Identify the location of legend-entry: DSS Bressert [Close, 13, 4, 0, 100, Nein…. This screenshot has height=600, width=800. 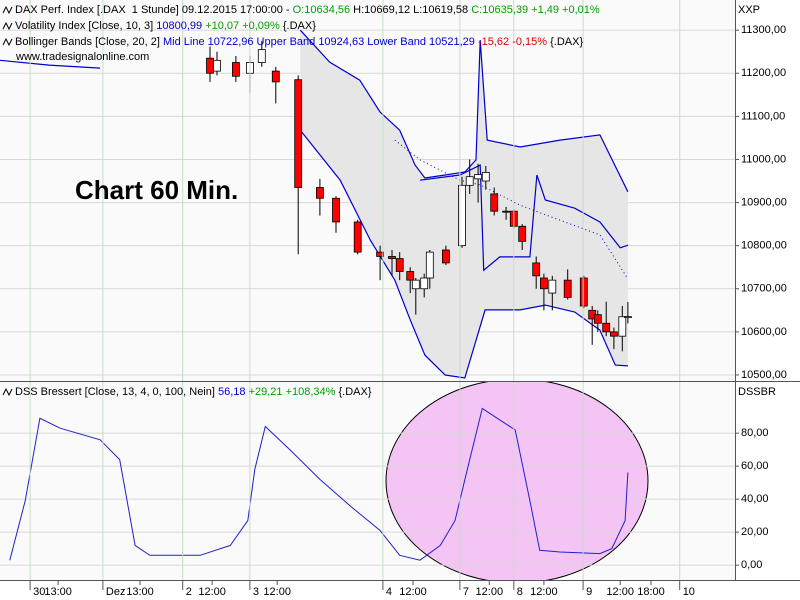
(193, 392).